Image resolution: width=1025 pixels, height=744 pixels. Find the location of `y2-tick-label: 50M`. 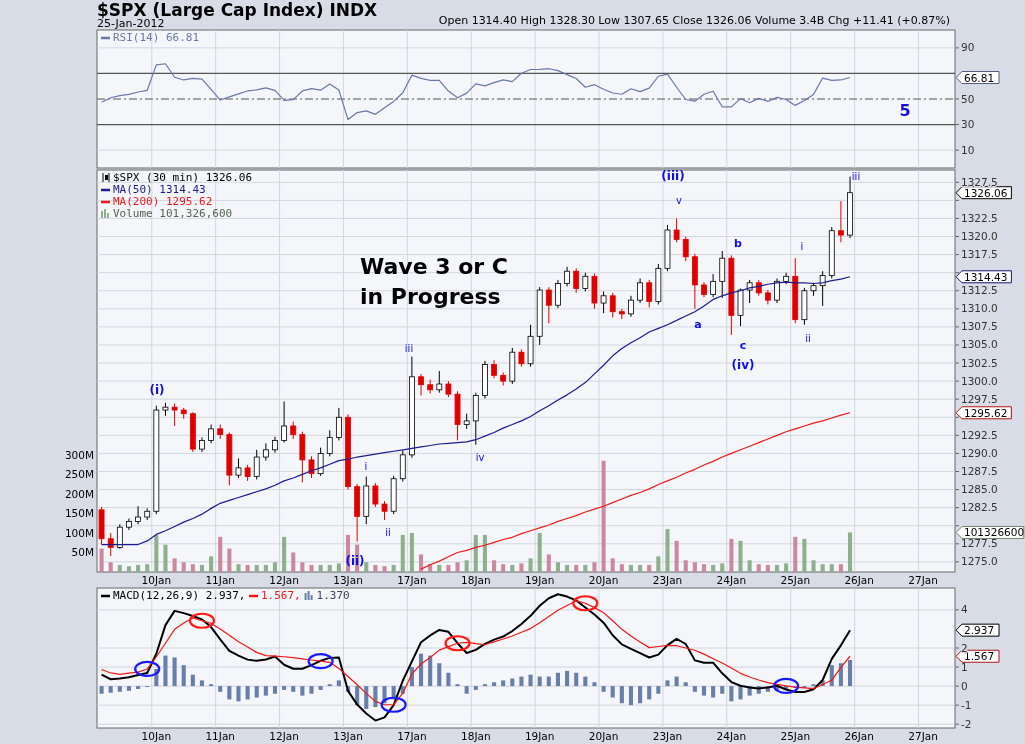

y2-tick-label: 50M is located at coordinates (82, 552).